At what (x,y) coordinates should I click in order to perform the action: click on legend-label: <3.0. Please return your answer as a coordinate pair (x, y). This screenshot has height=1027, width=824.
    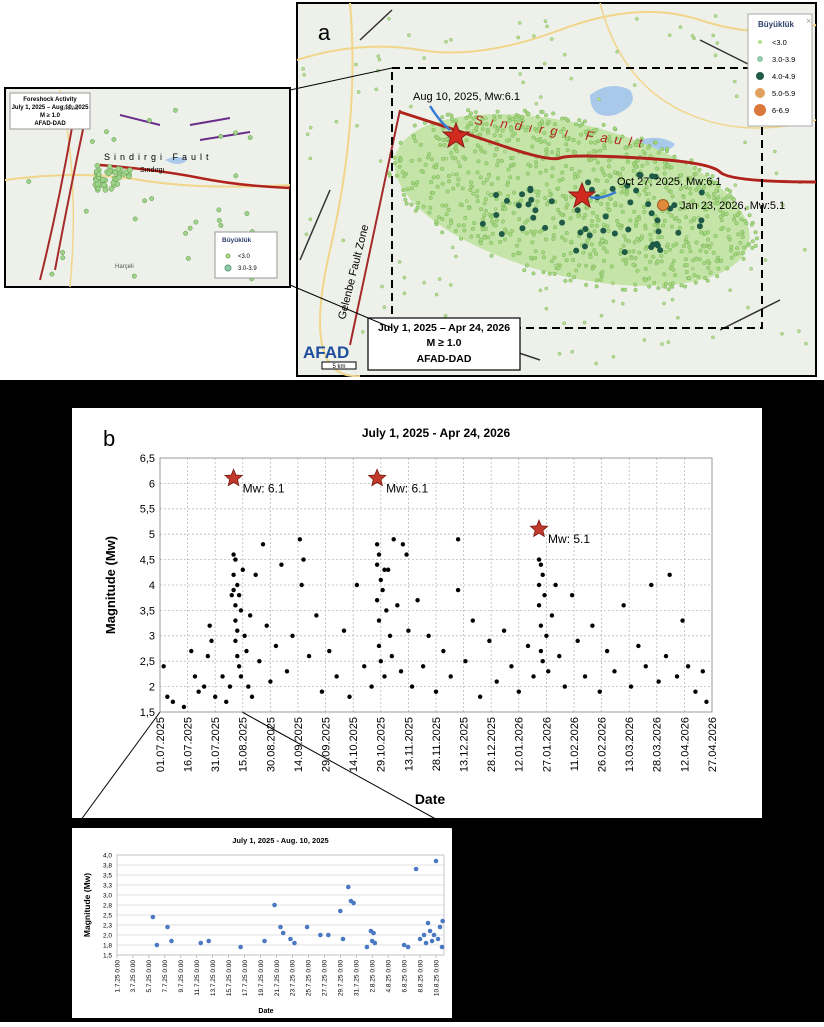
    Looking at the image, I should click on (244, 257).